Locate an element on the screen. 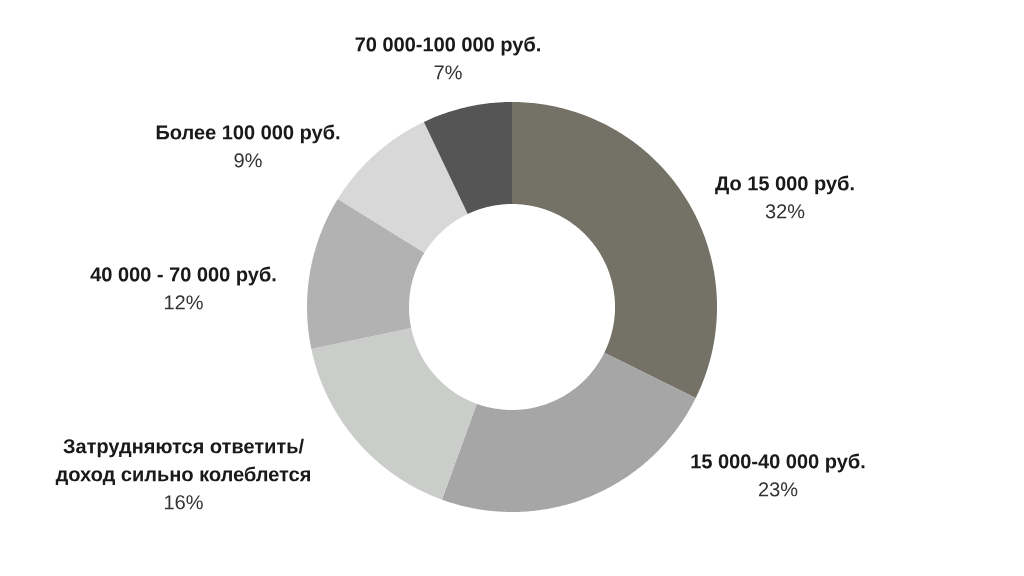 This screenshot has width=1024, height=576. slice-label: 15 000-40 000 руб. is located at coordinates (778, 463).